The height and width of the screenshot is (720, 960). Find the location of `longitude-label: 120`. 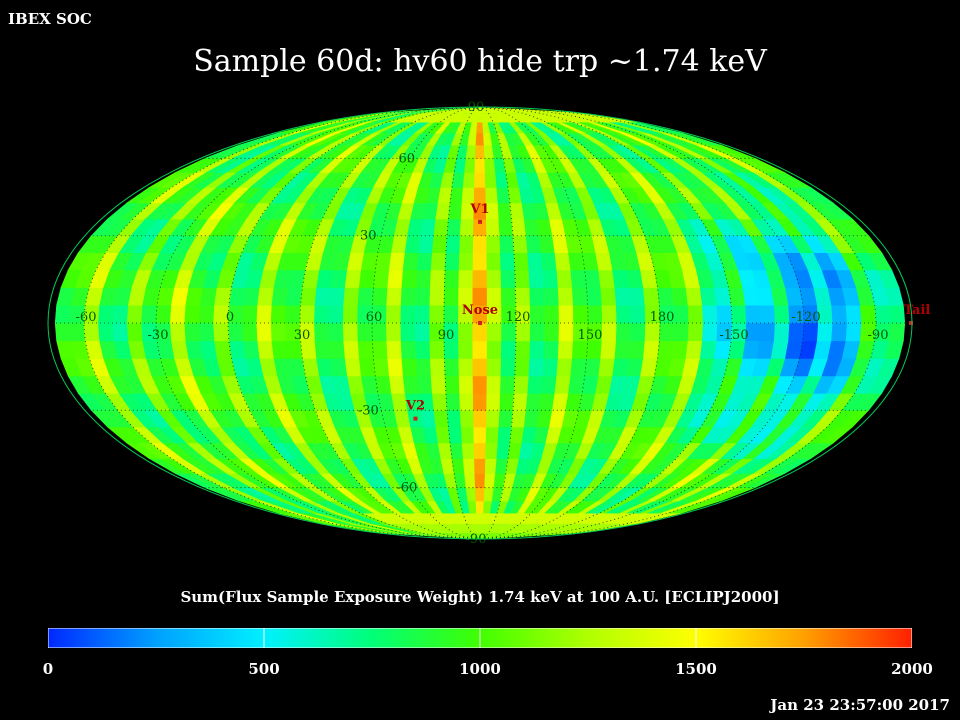

longitude-label: 120 is located at coordinates (518, 317).